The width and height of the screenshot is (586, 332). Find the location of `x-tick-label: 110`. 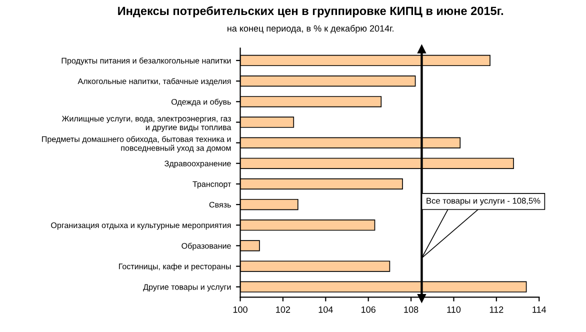

x-tick-label: 110 is located at coordinates (454, 309).